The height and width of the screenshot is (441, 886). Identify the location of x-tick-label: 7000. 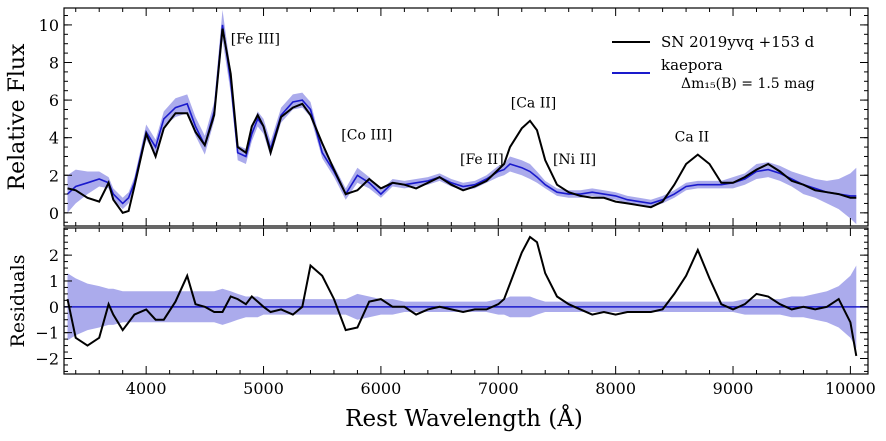
(498, 388).